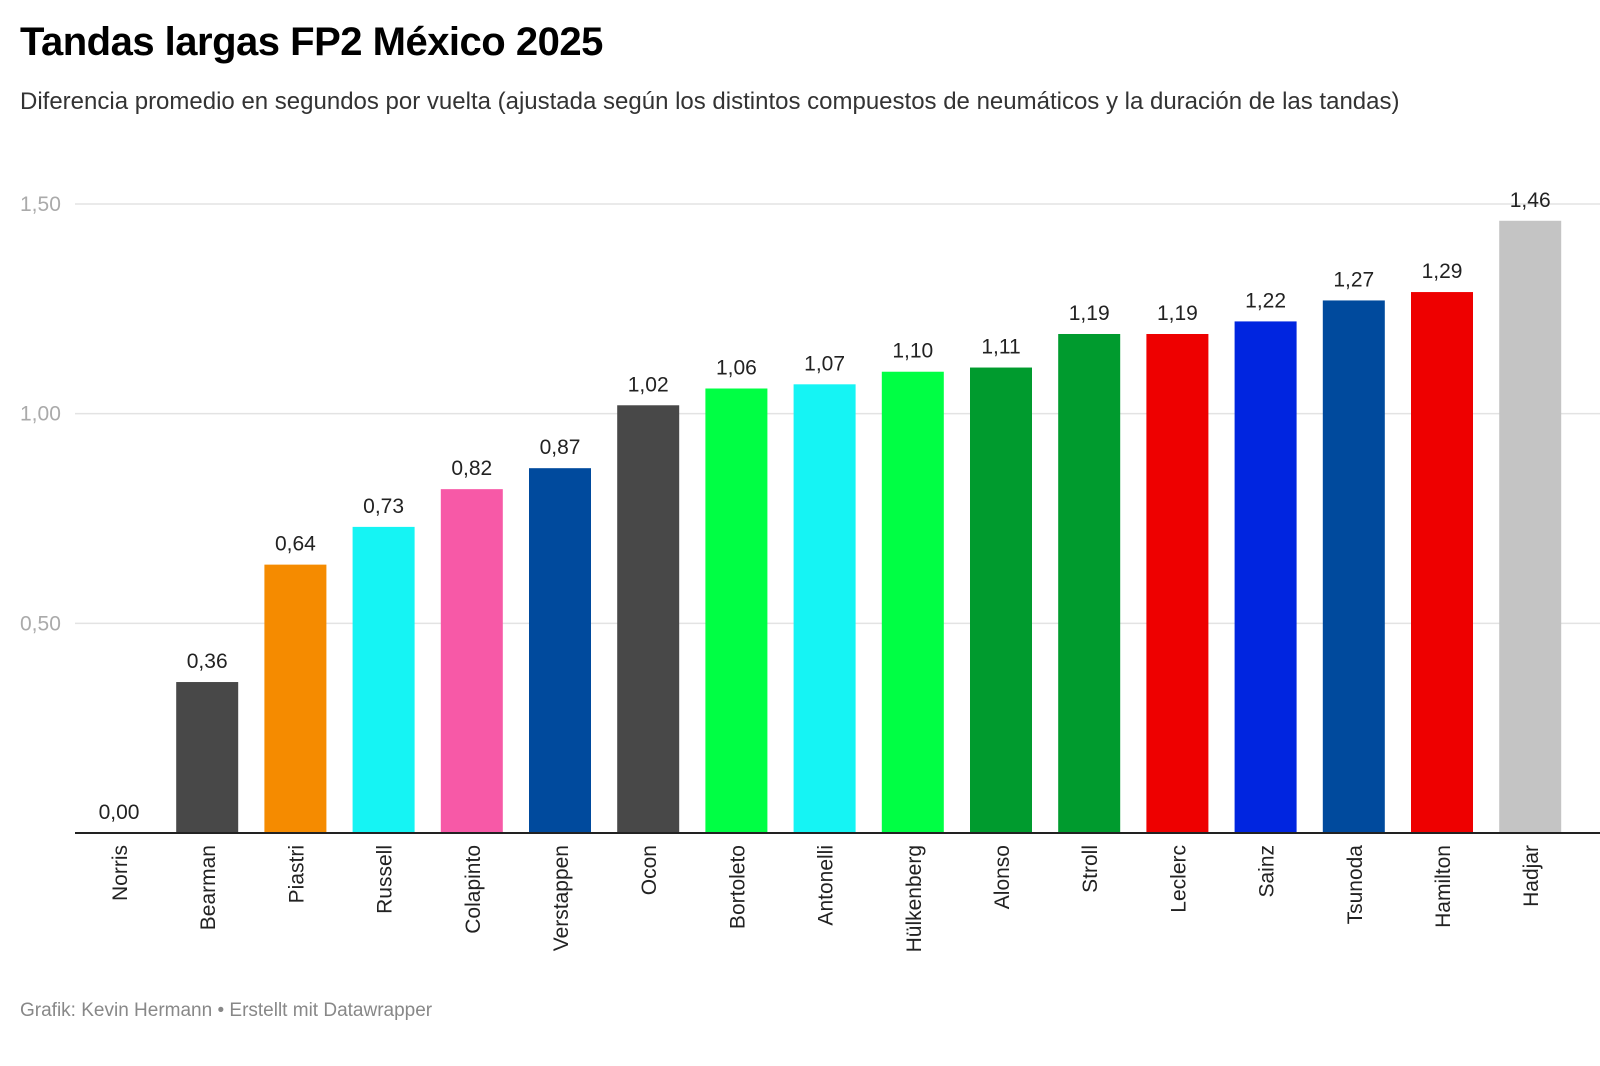 Image resolution: width=1600 pixels, height=1066 pixels. What do you see at coordinates (1443, 886) in the screenshot?
I see `category-label: Hamilton` at bounding box center [1443, 886].